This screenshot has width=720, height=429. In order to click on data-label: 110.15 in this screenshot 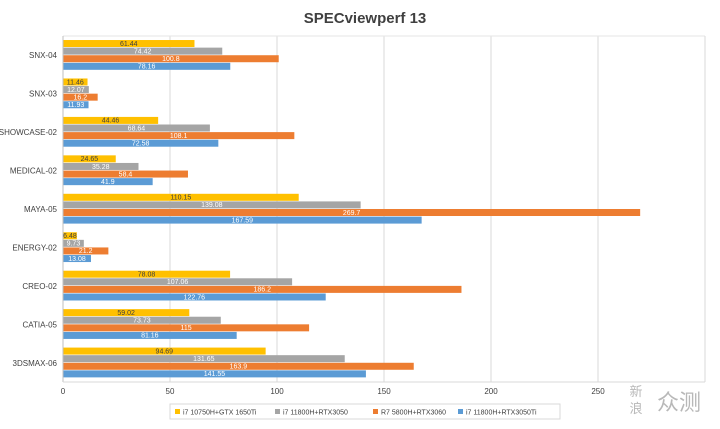, I will do `click(180, 198)`.